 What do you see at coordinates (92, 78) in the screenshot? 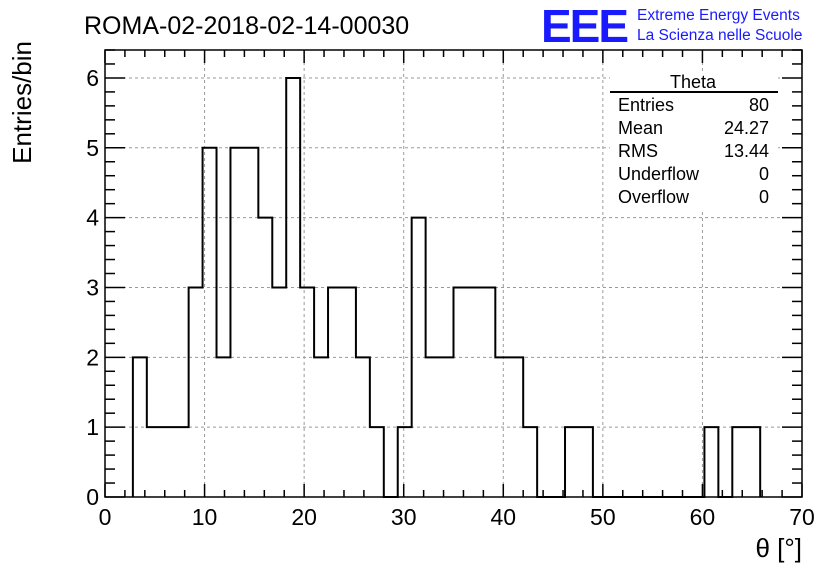
I see `y-tick-label: 6` at bounding box center [92, 78].